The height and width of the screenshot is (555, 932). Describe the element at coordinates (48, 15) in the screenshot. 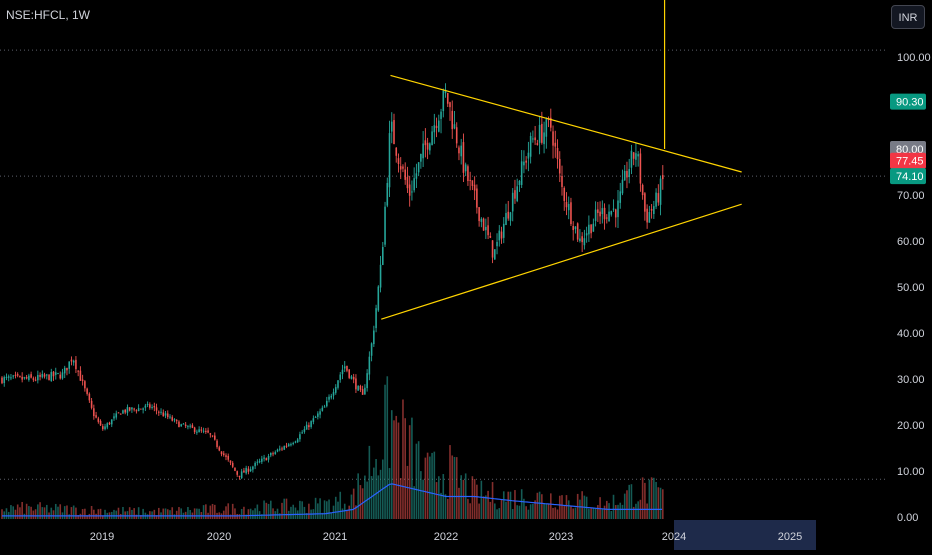

I see `symbol-label: NSE:HFCL, 1W` at that location.